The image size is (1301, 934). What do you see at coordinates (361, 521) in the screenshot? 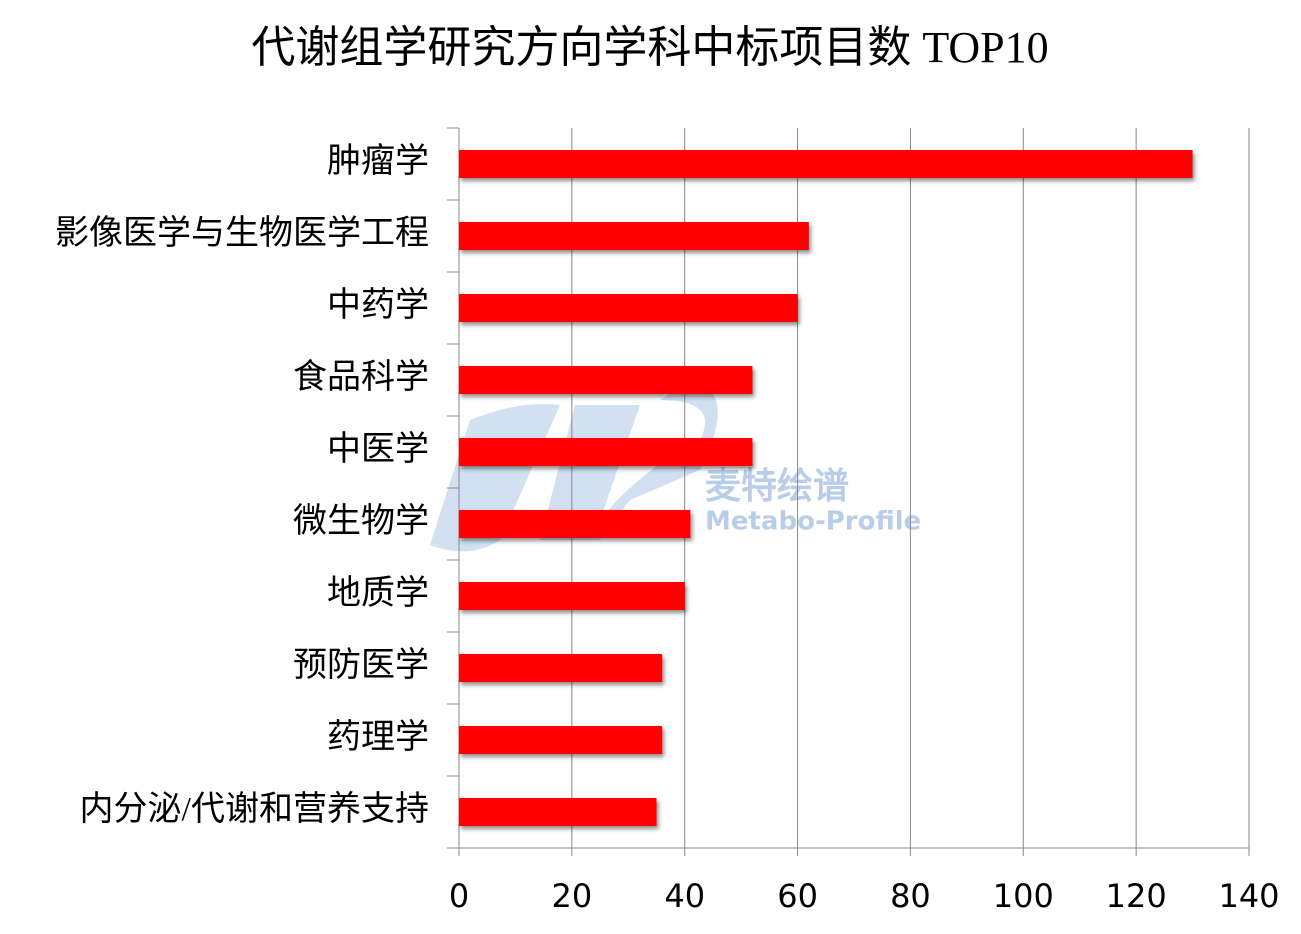
I see `y-tick-label: 微生物学` at bounding box center [361, 521].